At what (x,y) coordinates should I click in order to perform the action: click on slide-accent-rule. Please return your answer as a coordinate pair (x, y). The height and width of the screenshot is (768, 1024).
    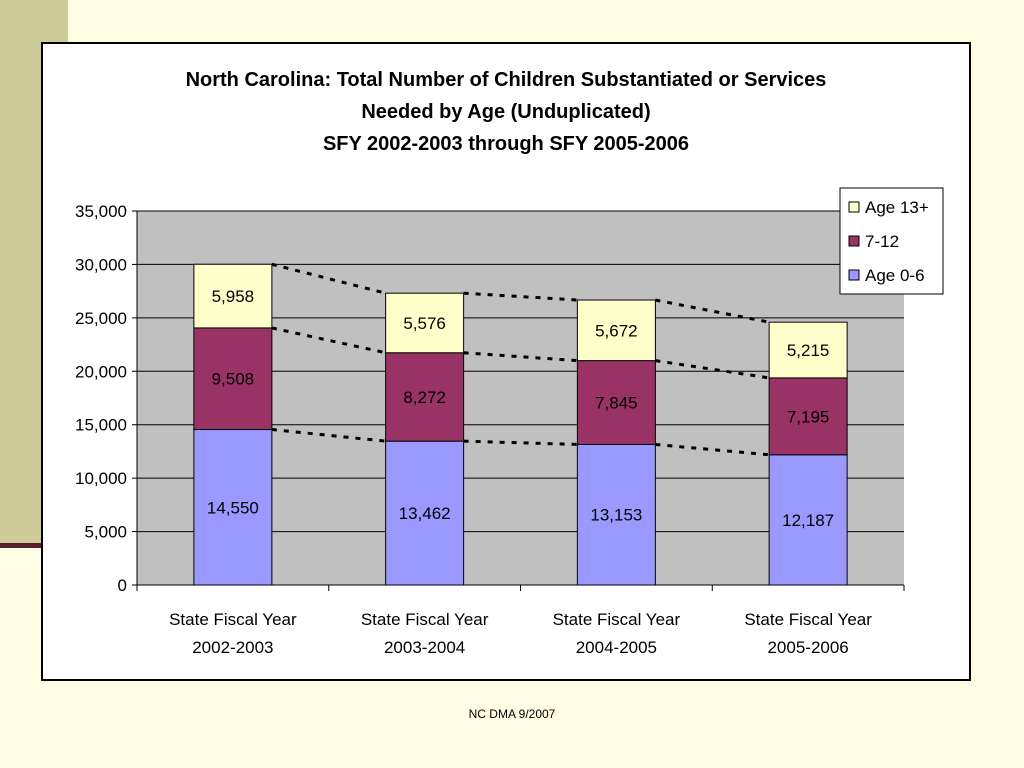
    Looking at the image, I should click on (21, 545).